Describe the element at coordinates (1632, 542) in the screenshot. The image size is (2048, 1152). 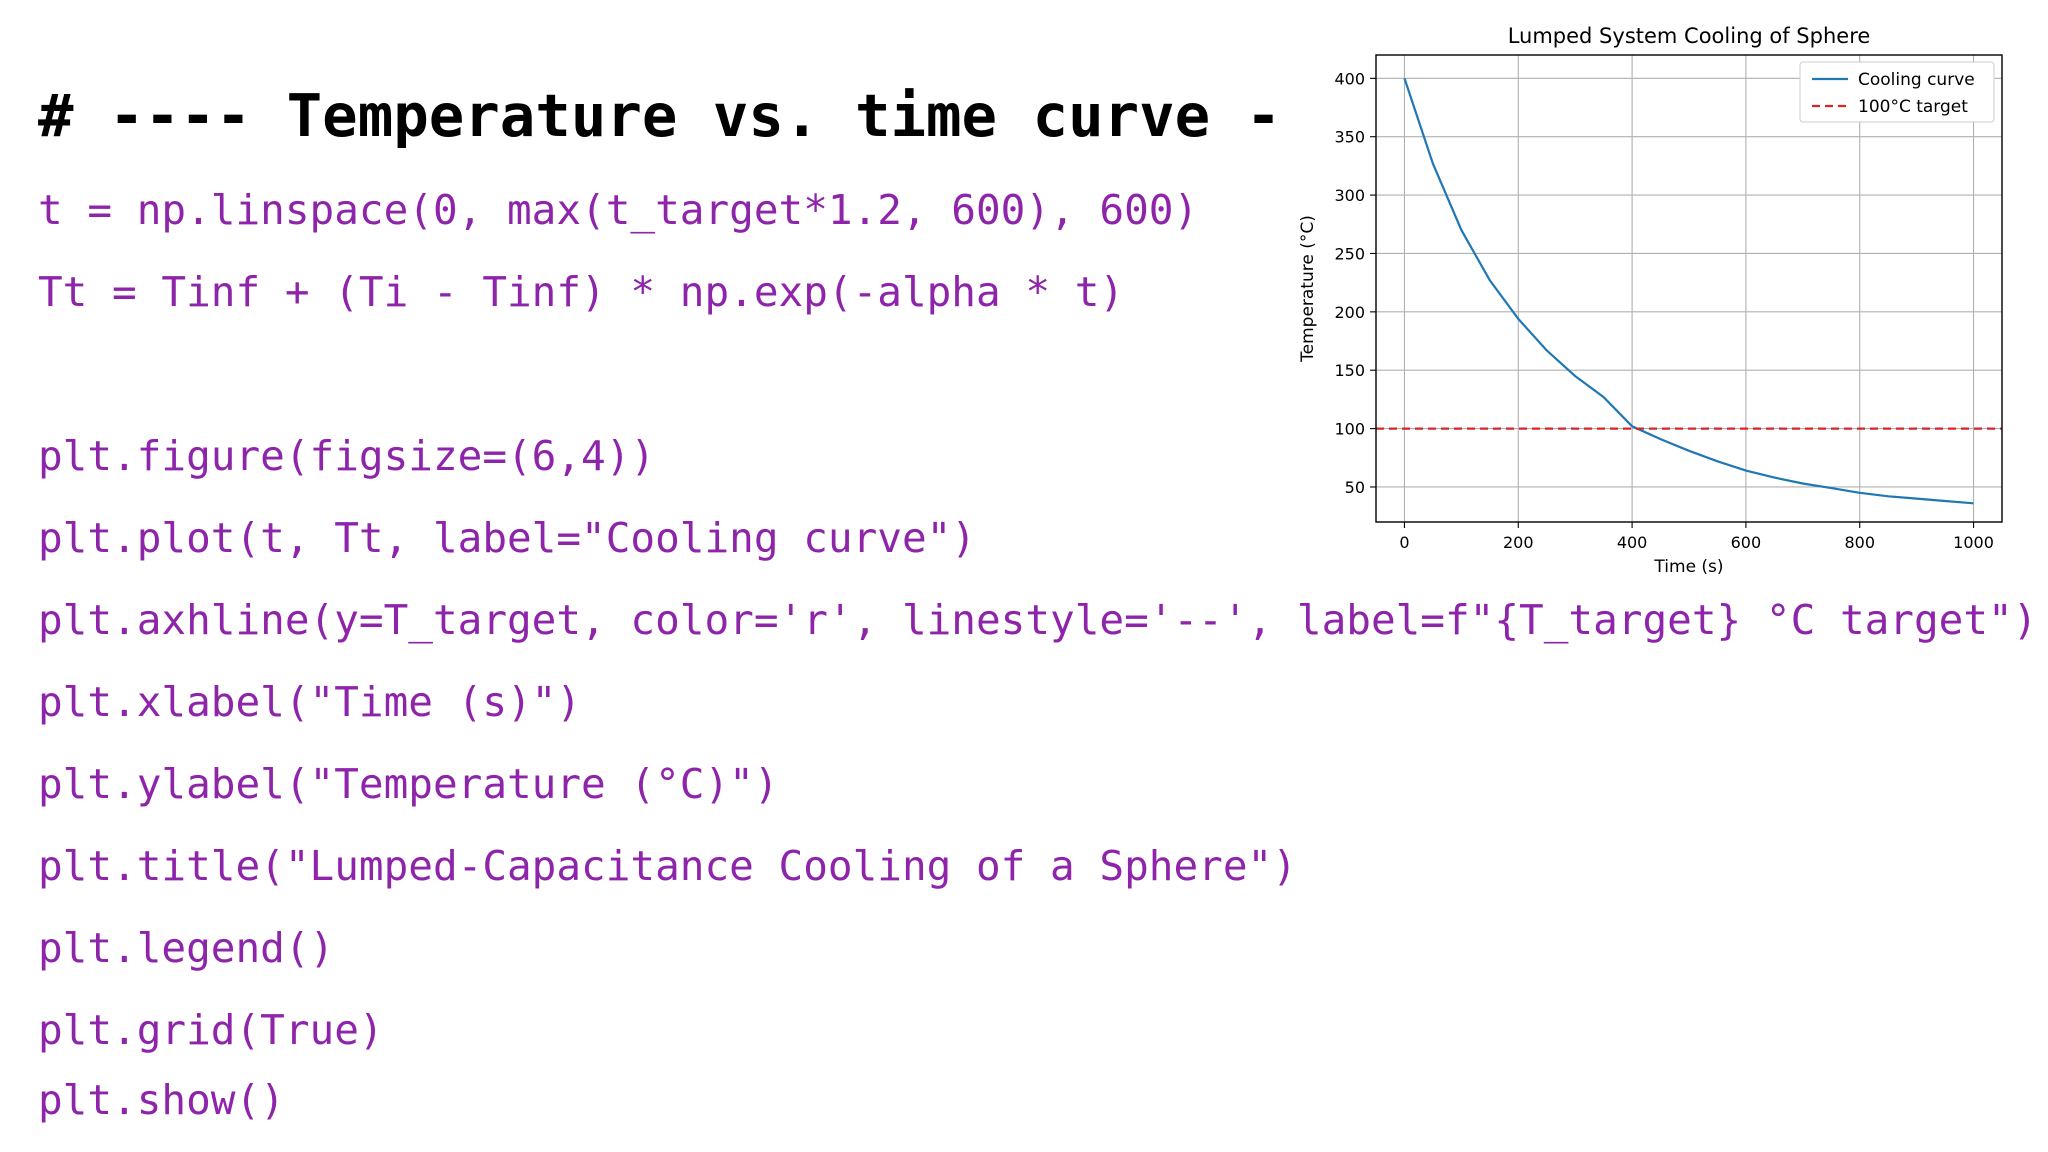
I see `x-tick-label: 400` at that location.